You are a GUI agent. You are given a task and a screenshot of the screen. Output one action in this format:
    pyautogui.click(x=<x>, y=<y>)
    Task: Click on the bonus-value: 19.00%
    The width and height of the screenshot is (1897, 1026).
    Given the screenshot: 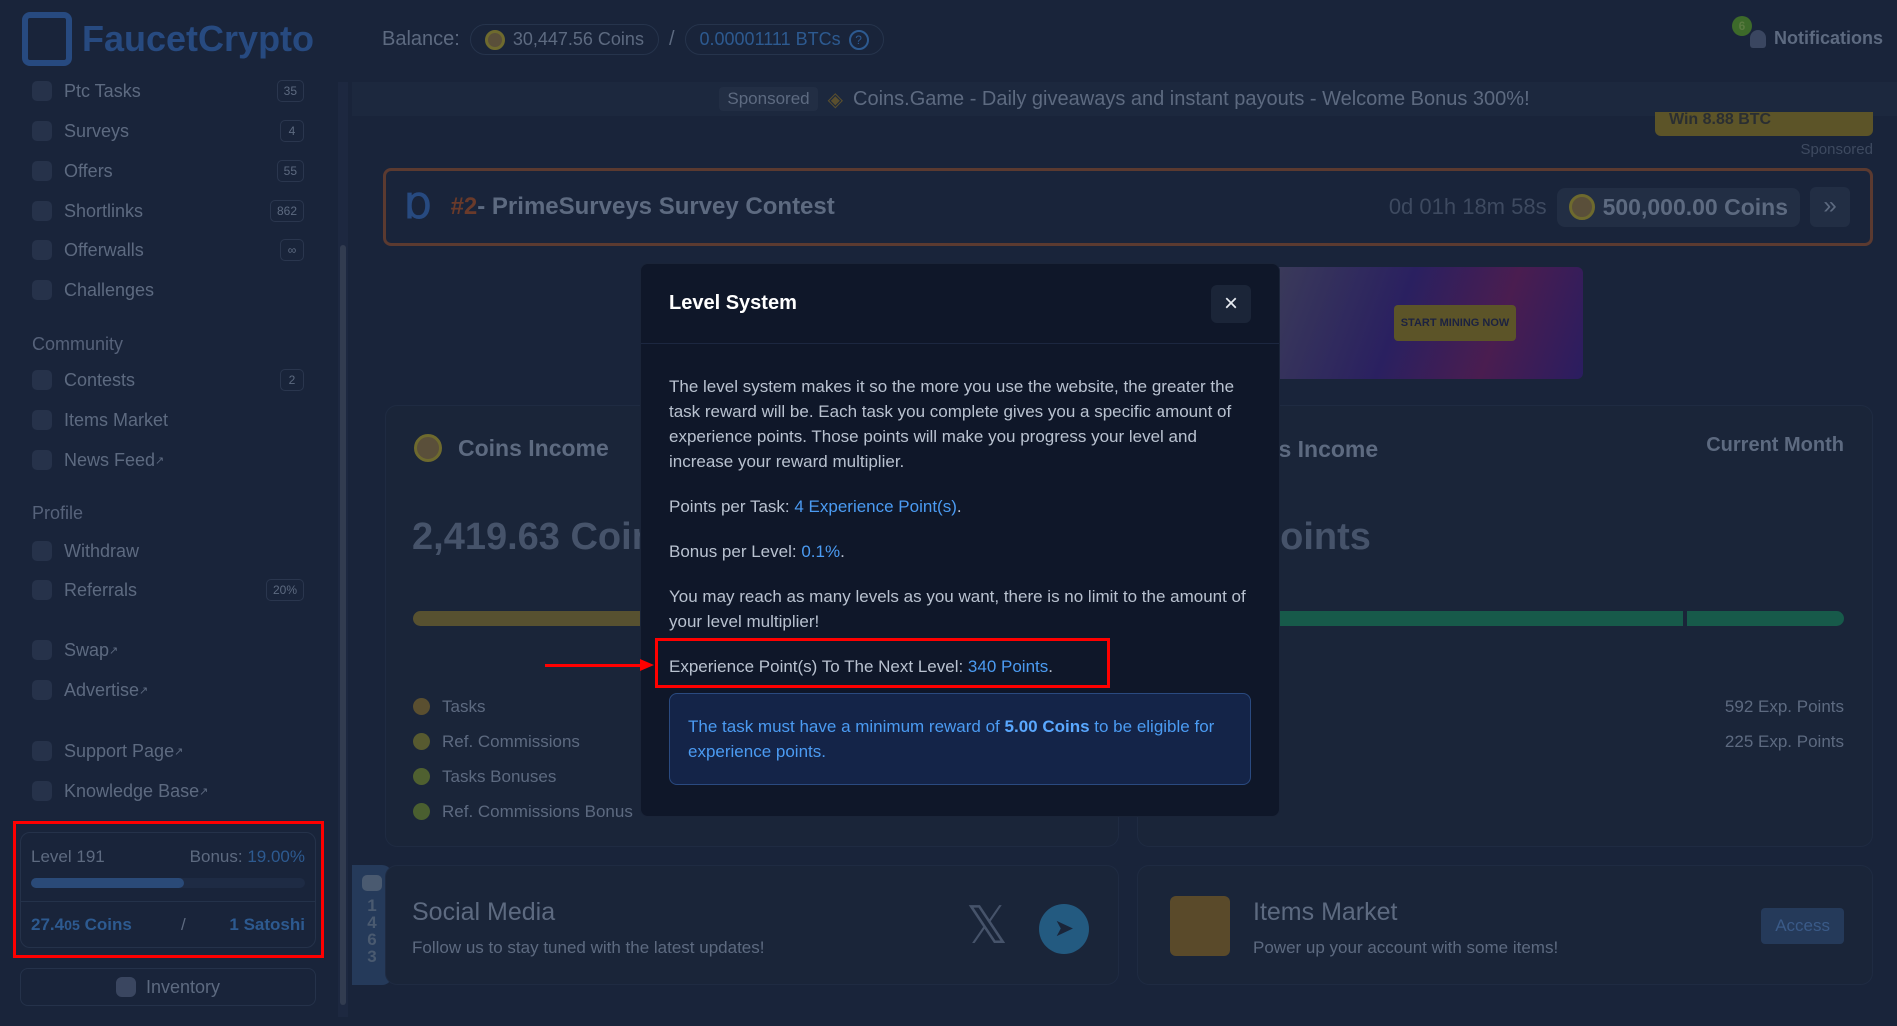 What is the action you would take?
    pyautogui.click(x=276, y=856)
    